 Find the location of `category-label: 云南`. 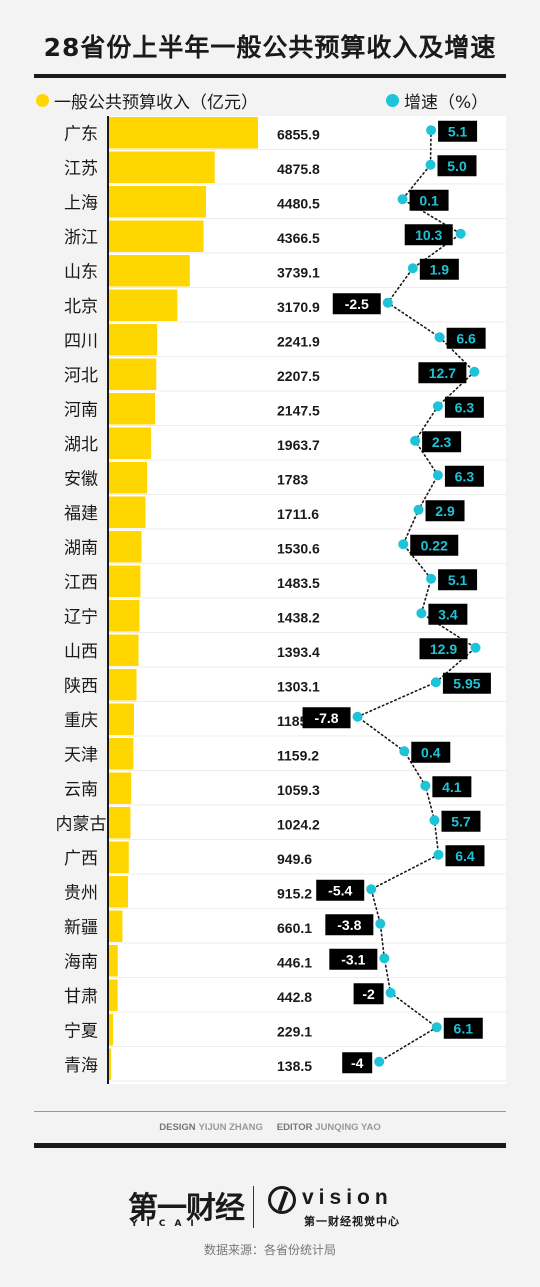

category-label: 云南 is located at coordinates (81, 790).